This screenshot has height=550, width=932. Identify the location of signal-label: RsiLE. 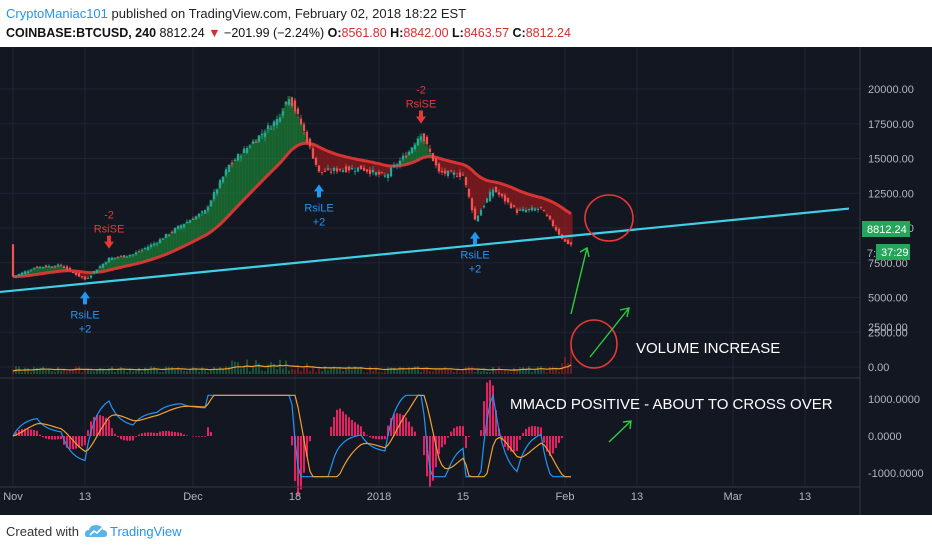
(84, 315).